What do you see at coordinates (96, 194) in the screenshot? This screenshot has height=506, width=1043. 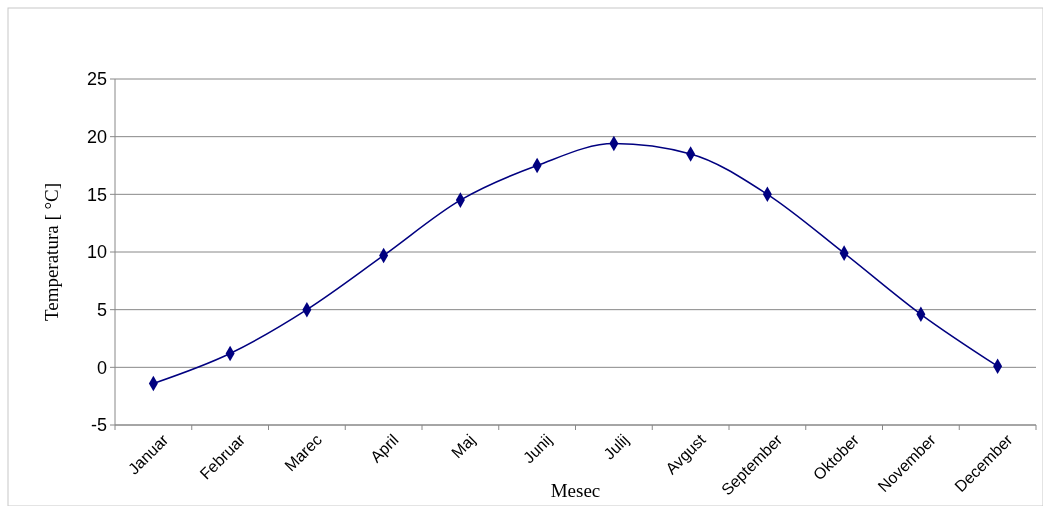 I see `y-tick-label: 15` at bounding box center [96, 194].